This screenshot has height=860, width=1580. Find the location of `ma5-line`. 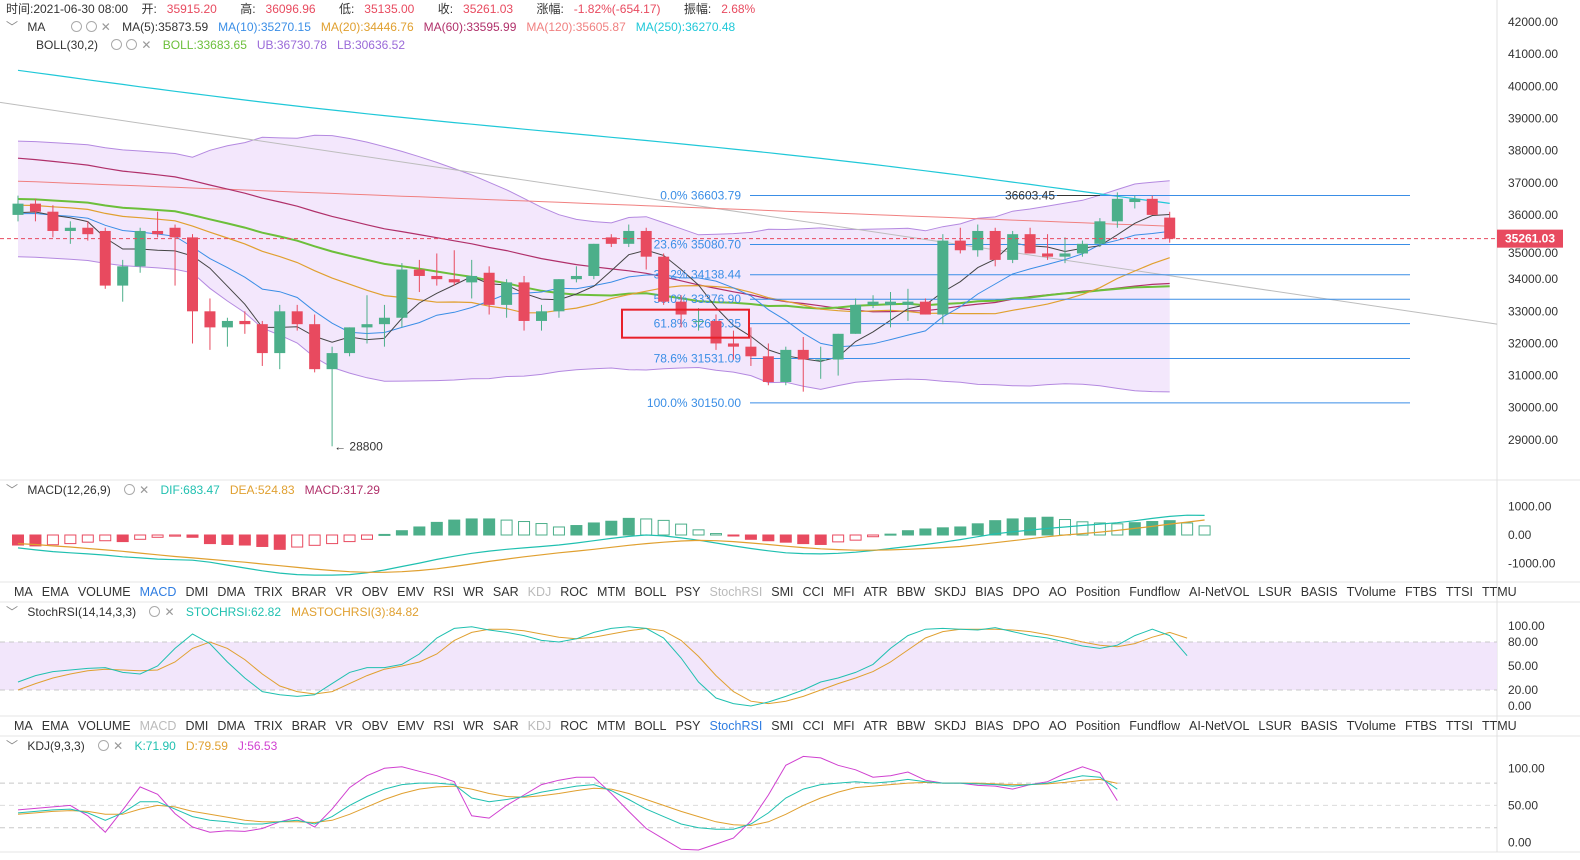

ma5-line is located at coordinates (593, 286).